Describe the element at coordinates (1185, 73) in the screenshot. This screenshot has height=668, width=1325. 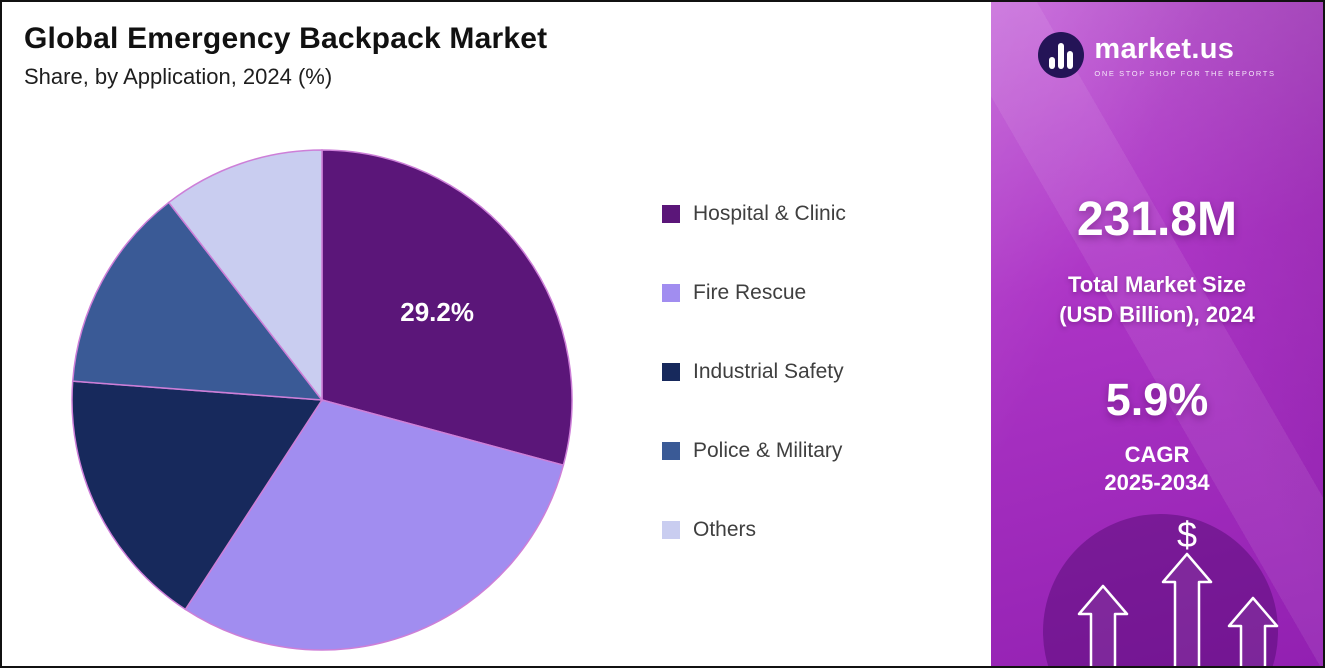
I see `brand-tagline: ONE STOP SHOP FOR THE REPORTS` at that location.